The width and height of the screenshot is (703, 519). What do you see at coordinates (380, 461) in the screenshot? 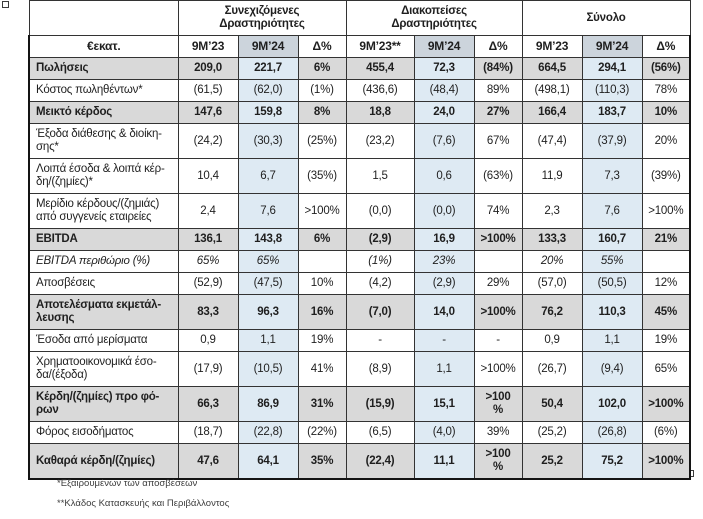
I see `table-cell: (22,4)` at bounding box center [380, 461].